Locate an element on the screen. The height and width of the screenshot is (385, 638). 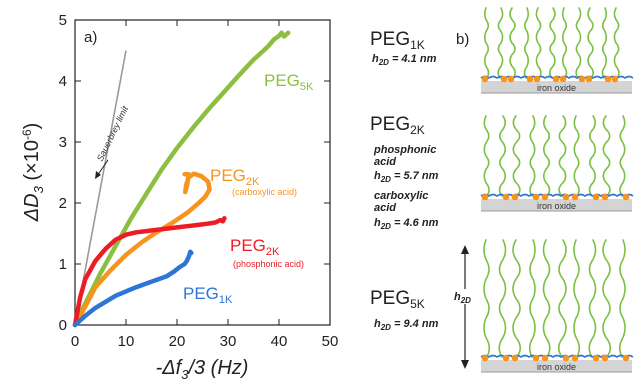
y-tick-label: 2 is located at coordinates (63, 203).